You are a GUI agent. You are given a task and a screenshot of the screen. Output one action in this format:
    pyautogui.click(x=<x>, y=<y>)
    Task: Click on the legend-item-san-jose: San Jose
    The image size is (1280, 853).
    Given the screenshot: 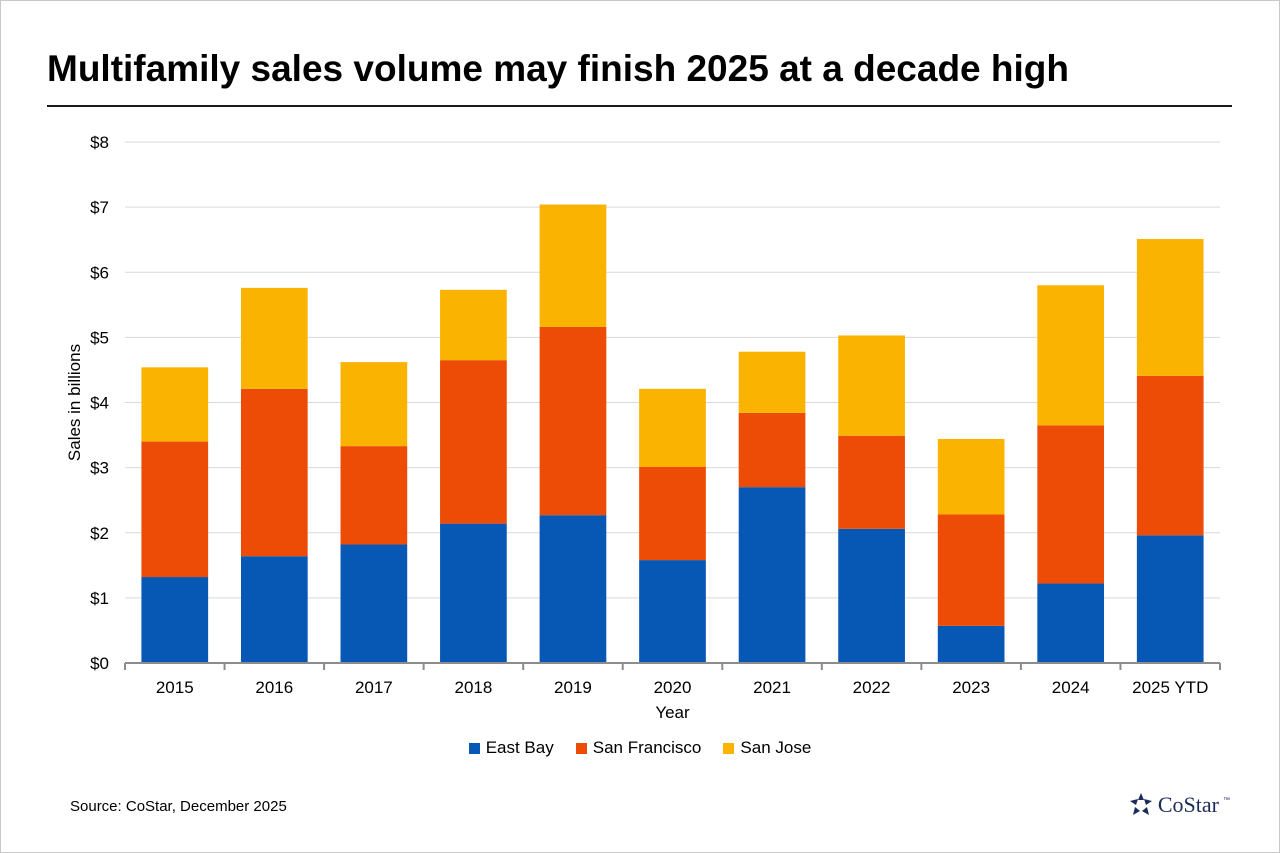 What is the action you would take?
    pyautogui.click(x=767, y=748)
    